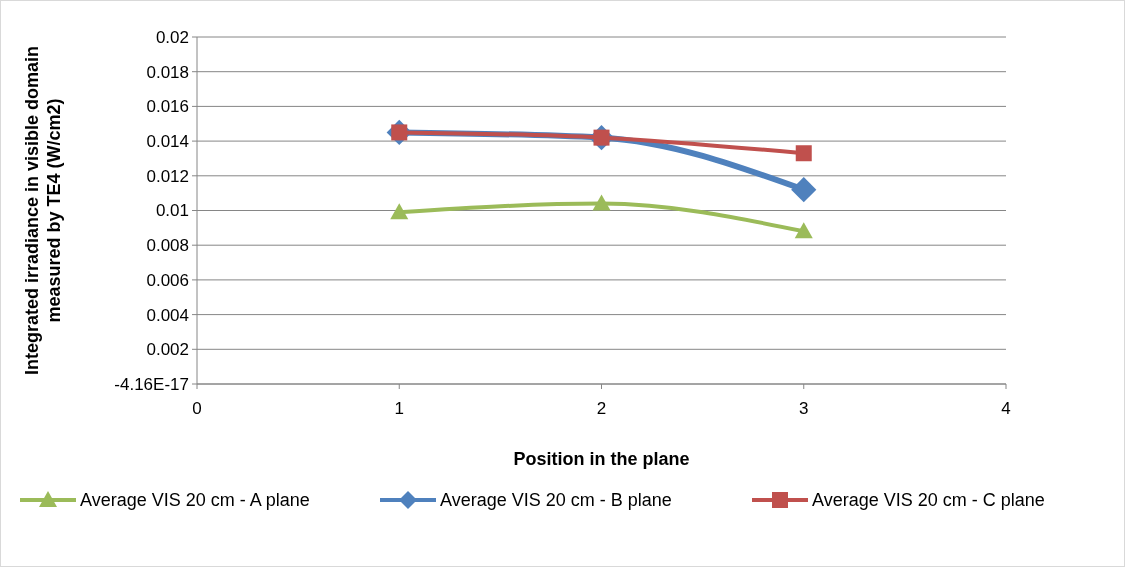 Image resolution: width=1125 pixels, height=567 pixels. I want to click on y-tick-label: 0.01, so click(172, 211).